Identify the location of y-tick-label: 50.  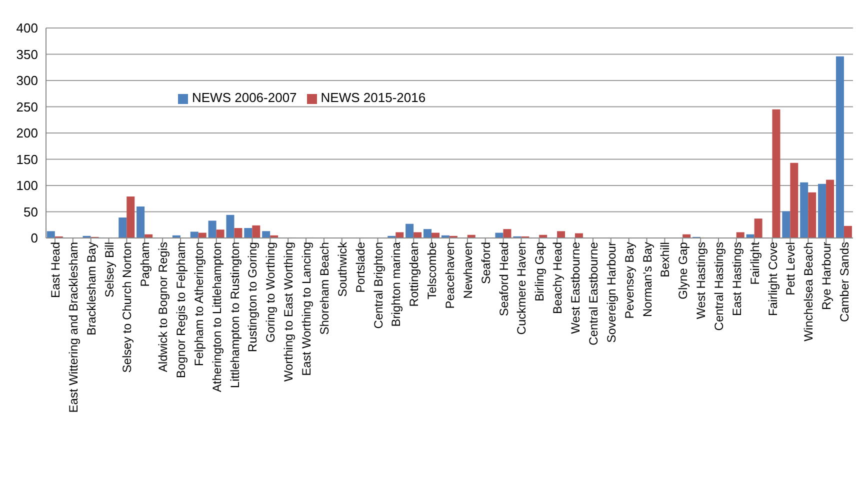
(31, 212).